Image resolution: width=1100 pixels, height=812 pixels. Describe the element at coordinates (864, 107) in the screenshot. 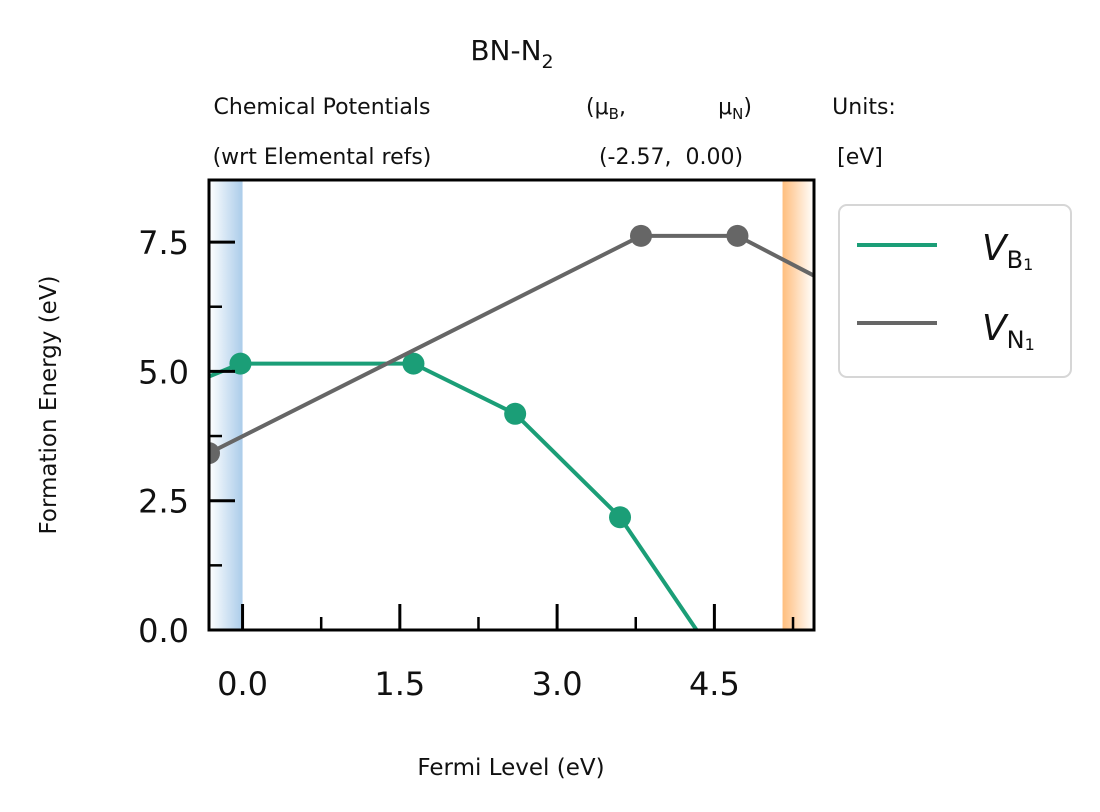

I see `units-label: Units:` at that location.